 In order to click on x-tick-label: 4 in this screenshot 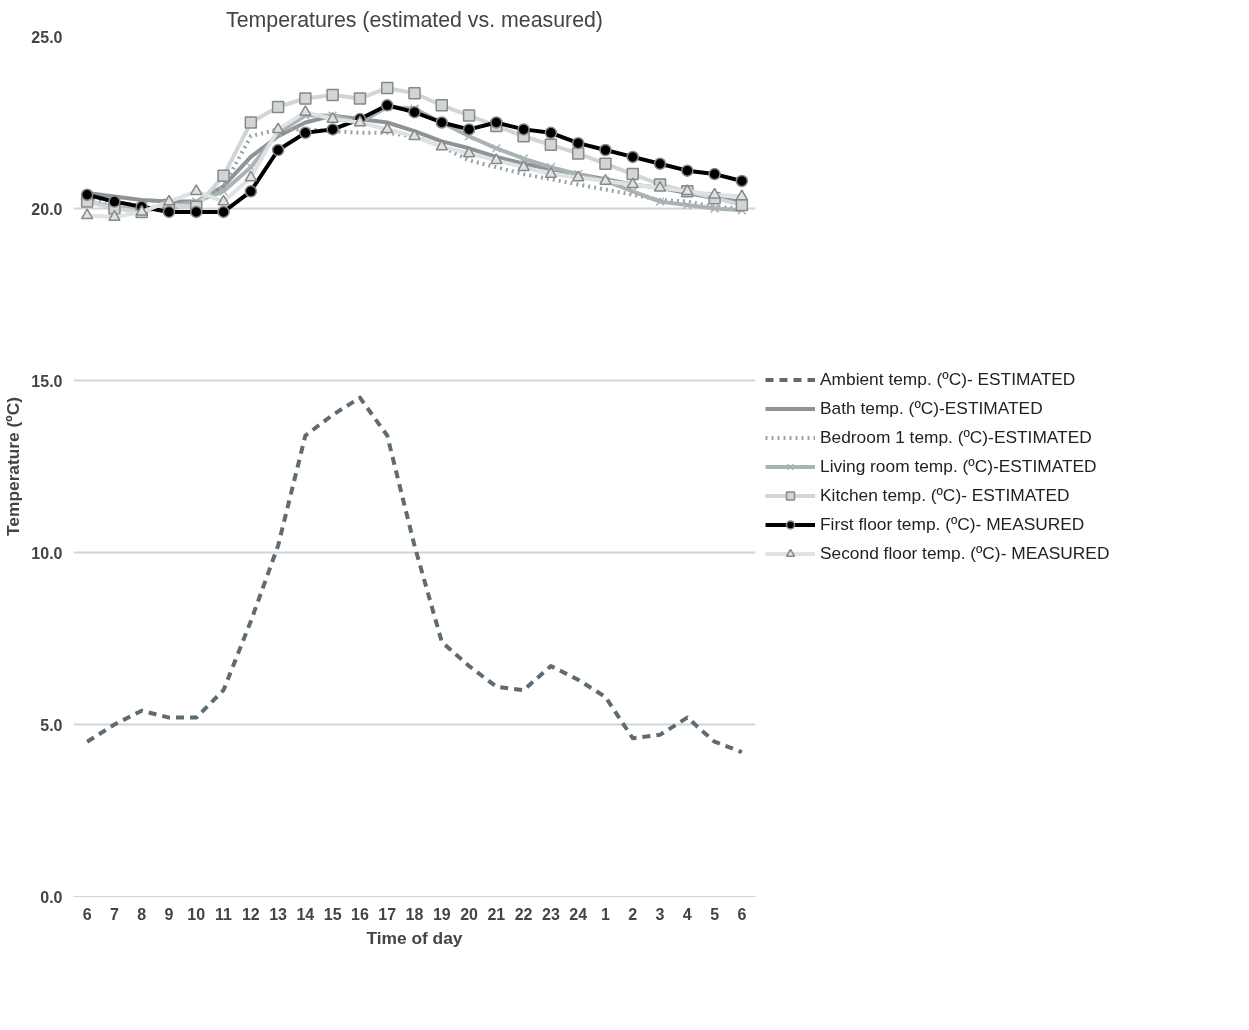, I will do `click(687, 914)`.